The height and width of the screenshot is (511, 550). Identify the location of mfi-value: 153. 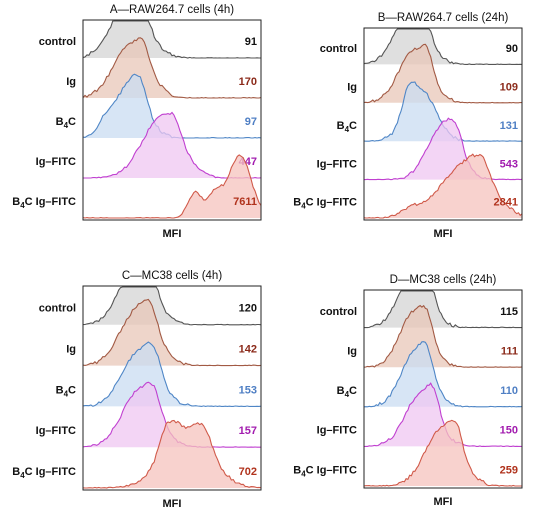
(248, 390).